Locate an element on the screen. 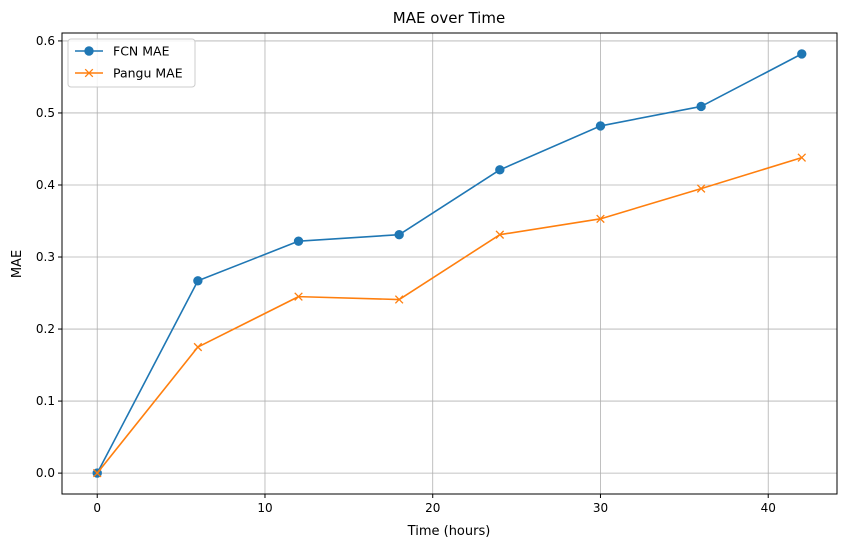 The width and height of the screenshot is (846, 547). y-tick-label: 0.0 is located at coordinates (45, 473).